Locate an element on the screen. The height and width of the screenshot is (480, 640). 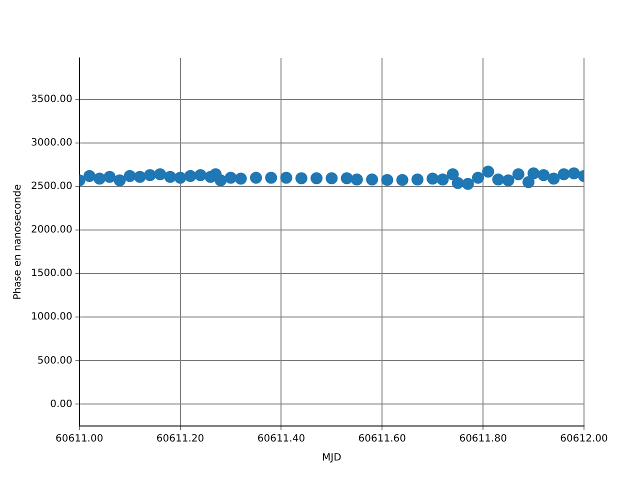
y-axis-title: Phase en nanoseconde is located at coordinates (18, 242).